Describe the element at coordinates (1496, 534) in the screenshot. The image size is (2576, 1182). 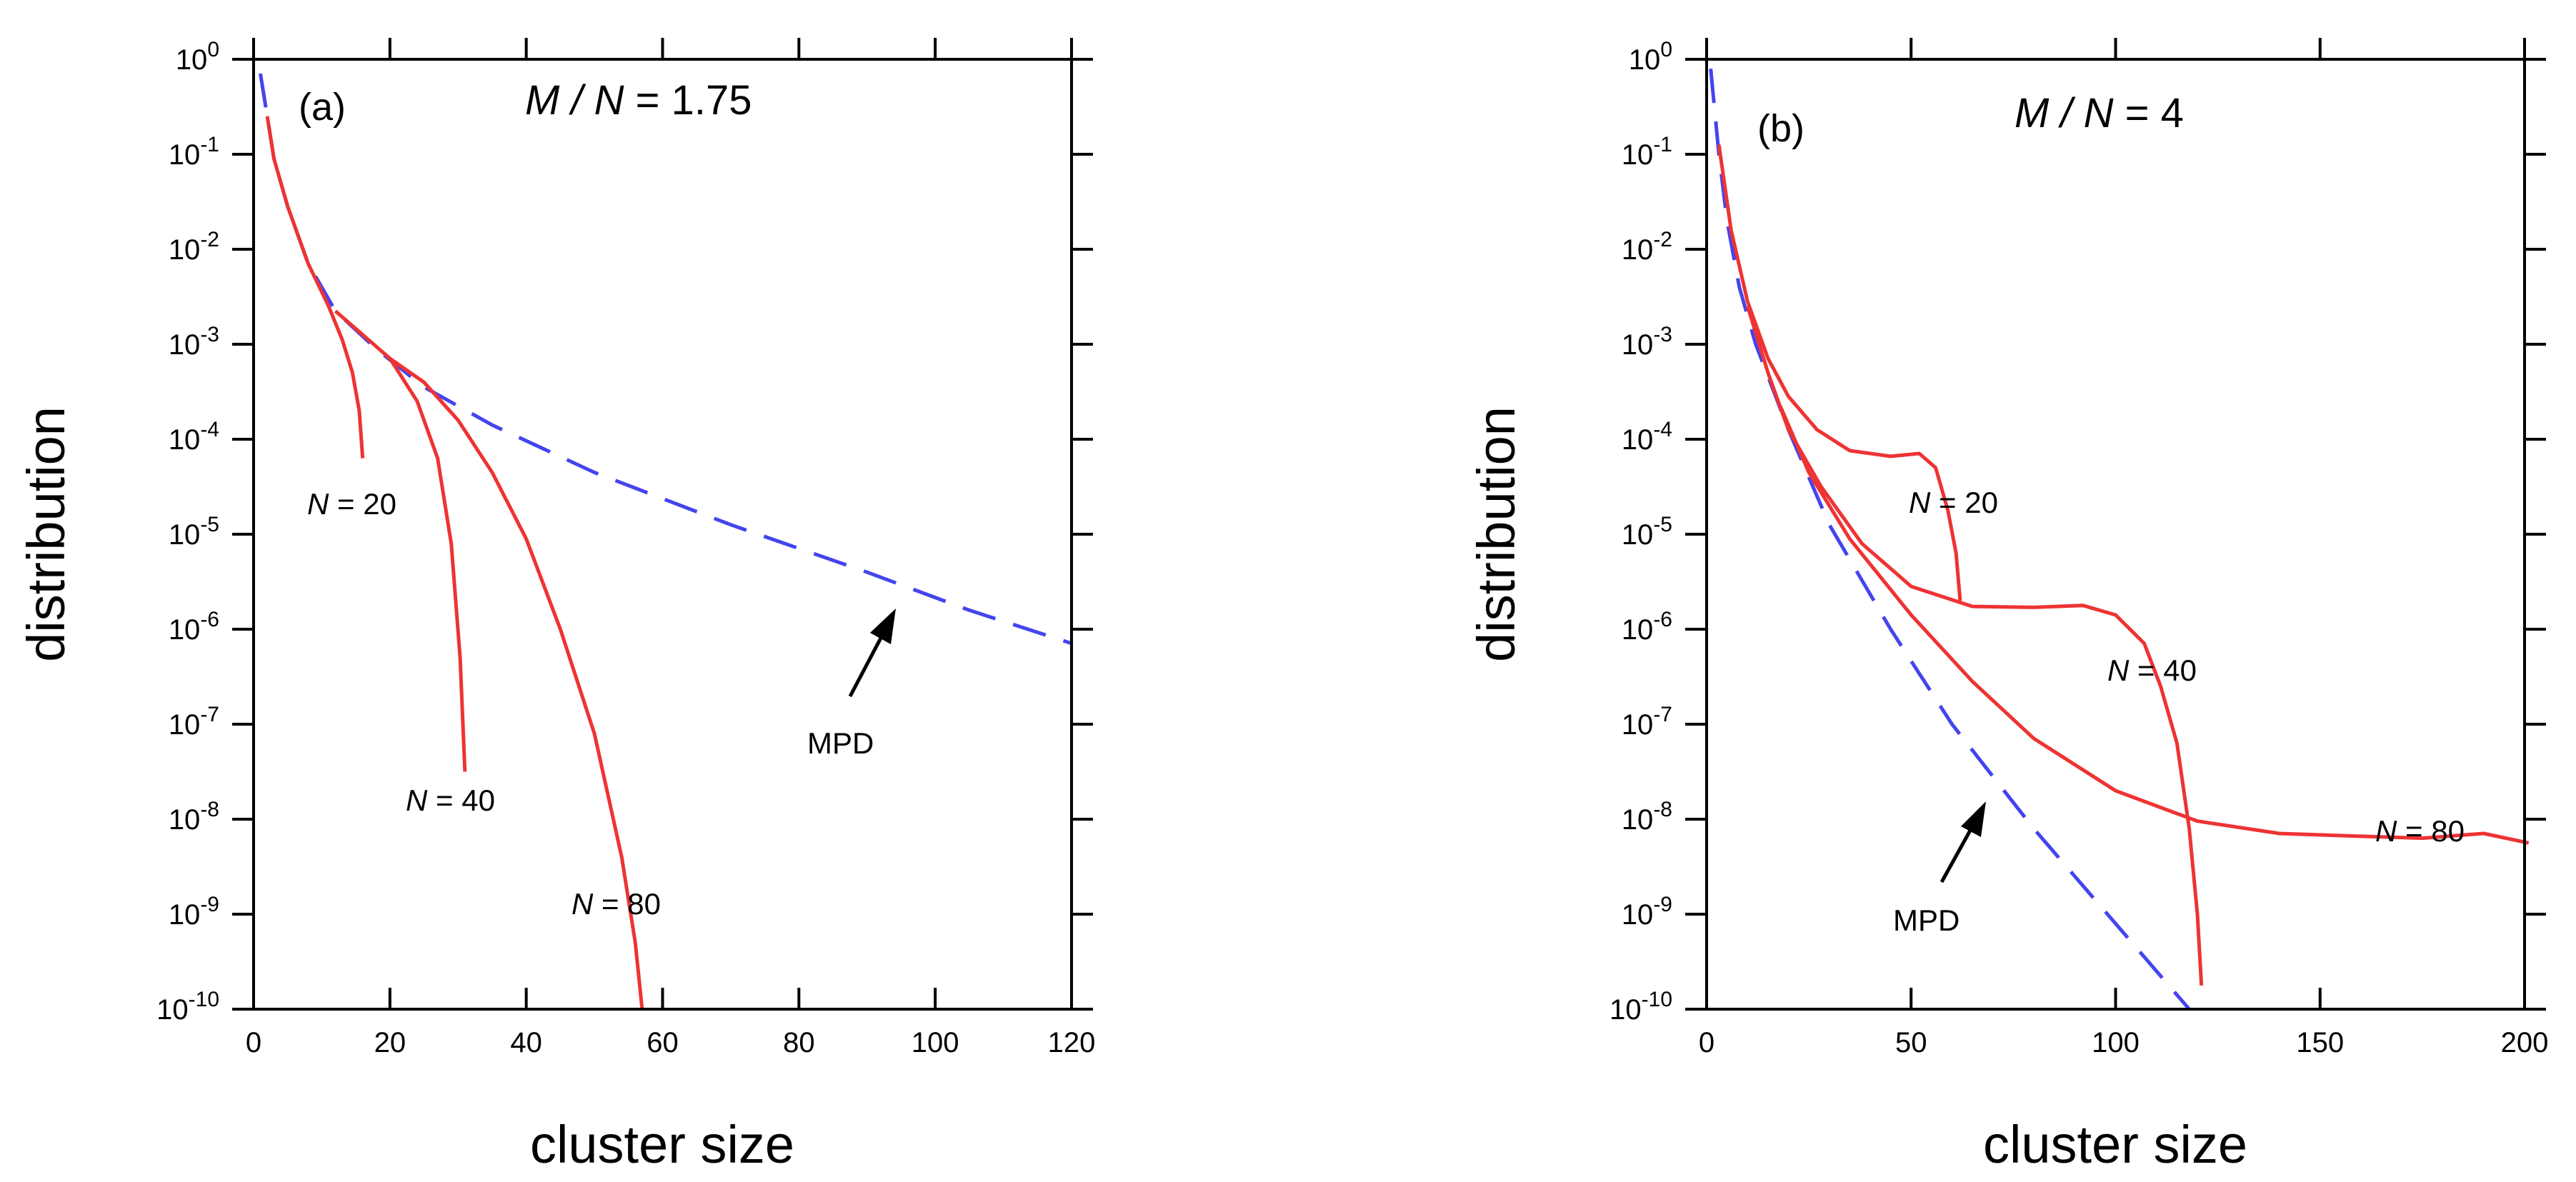
I see `panel-b-ylabel: distribution` at that location.